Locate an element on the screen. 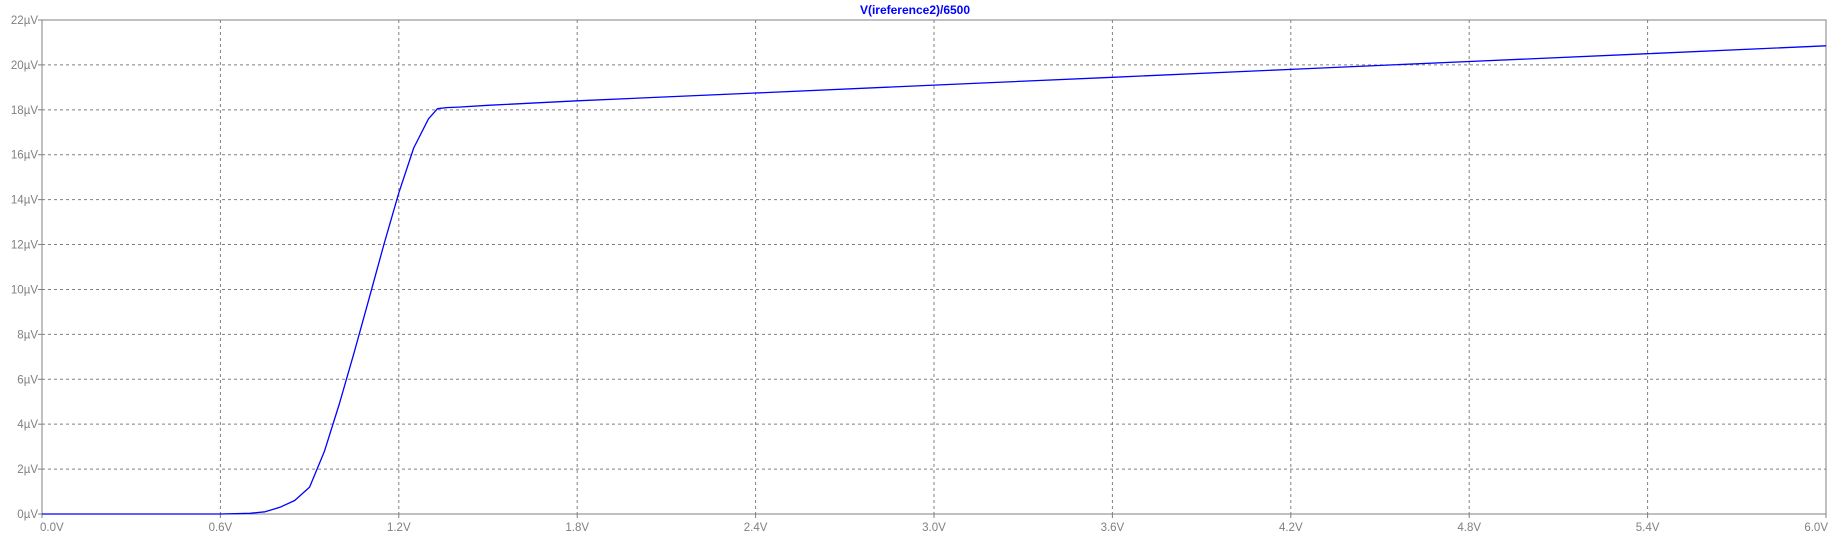  trace-title: V(ireference2)/6500 is located at coordinates (915, 10).